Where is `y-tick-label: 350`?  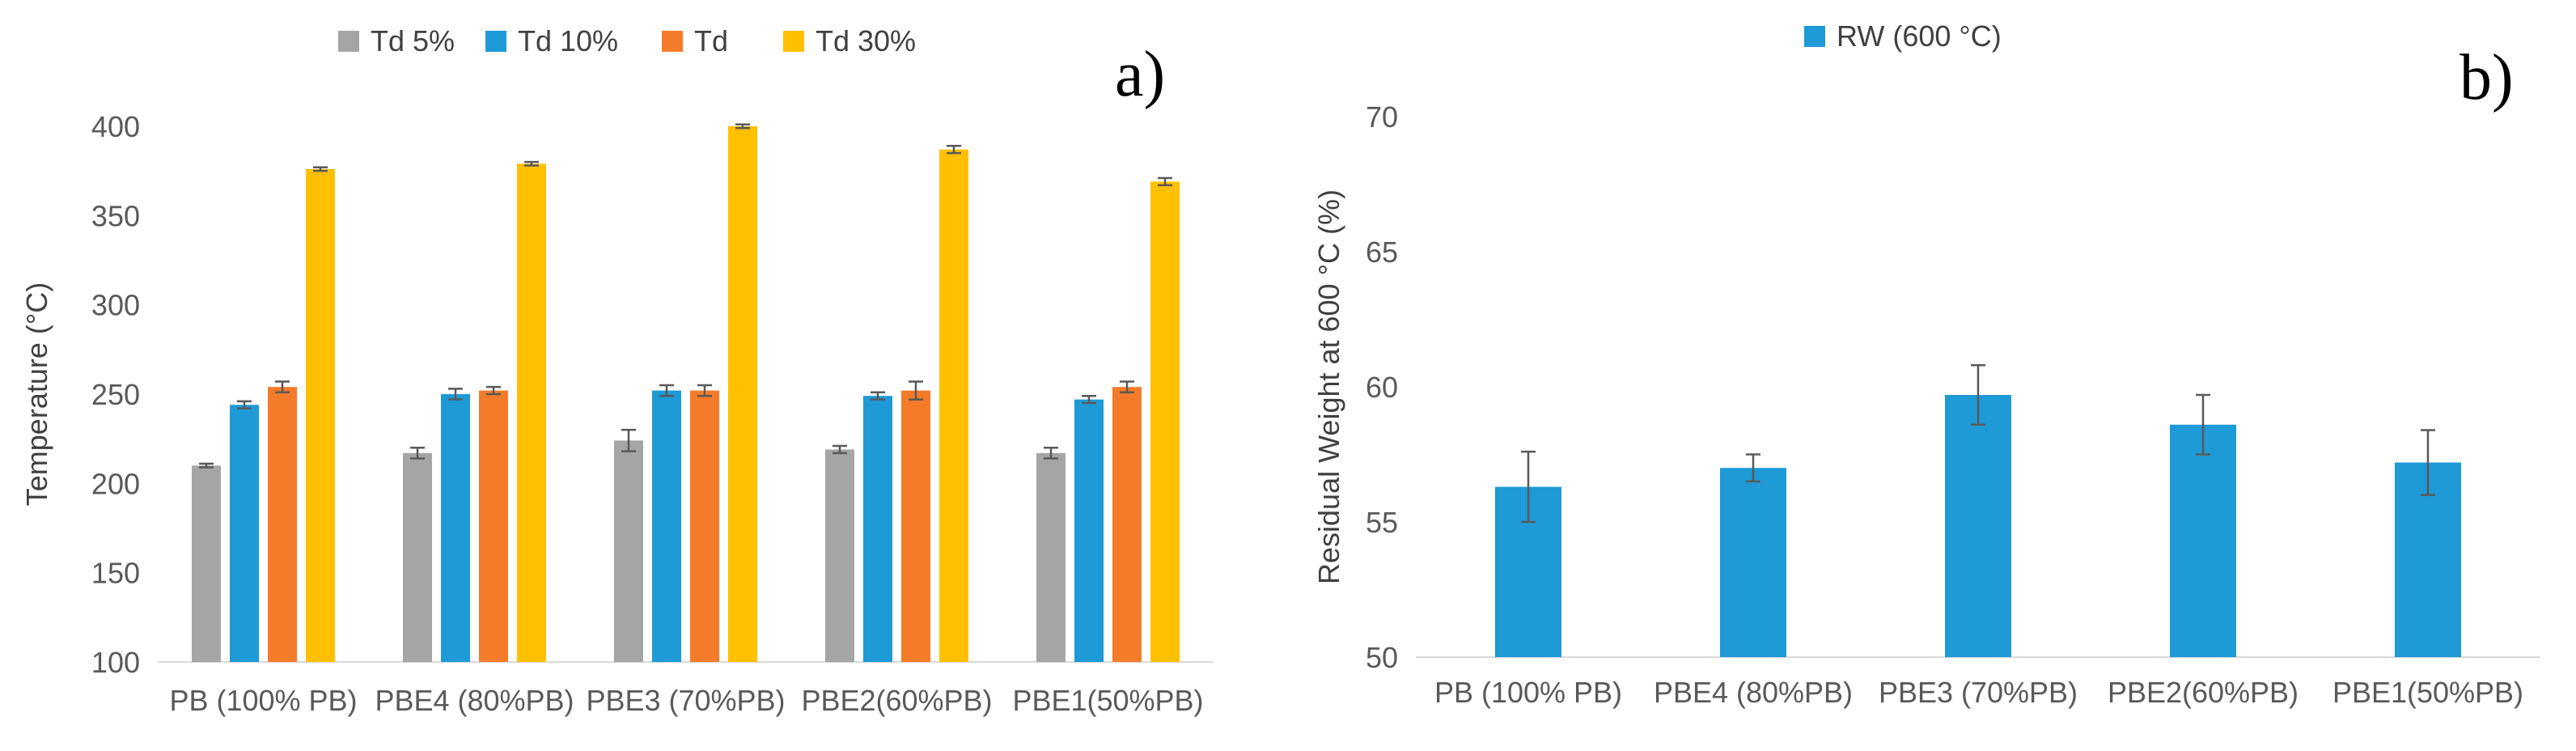 y-tick-label: 350 is located at coordinates (115, 215).